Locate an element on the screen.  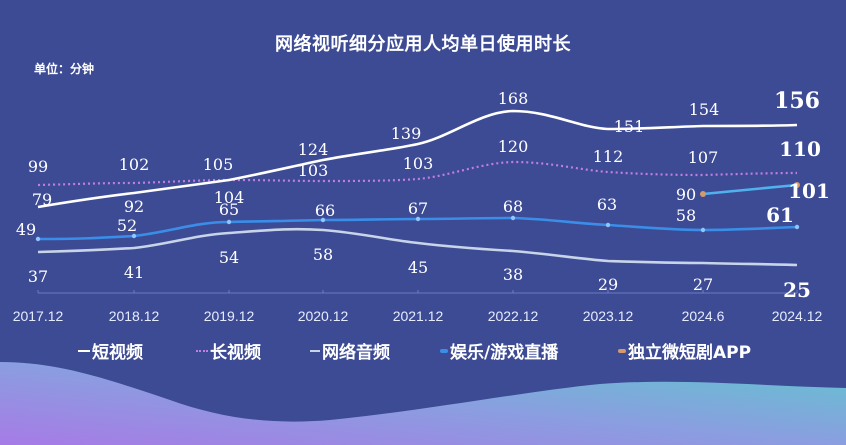
svg-text: 151 is located at coordinates (629, 126).